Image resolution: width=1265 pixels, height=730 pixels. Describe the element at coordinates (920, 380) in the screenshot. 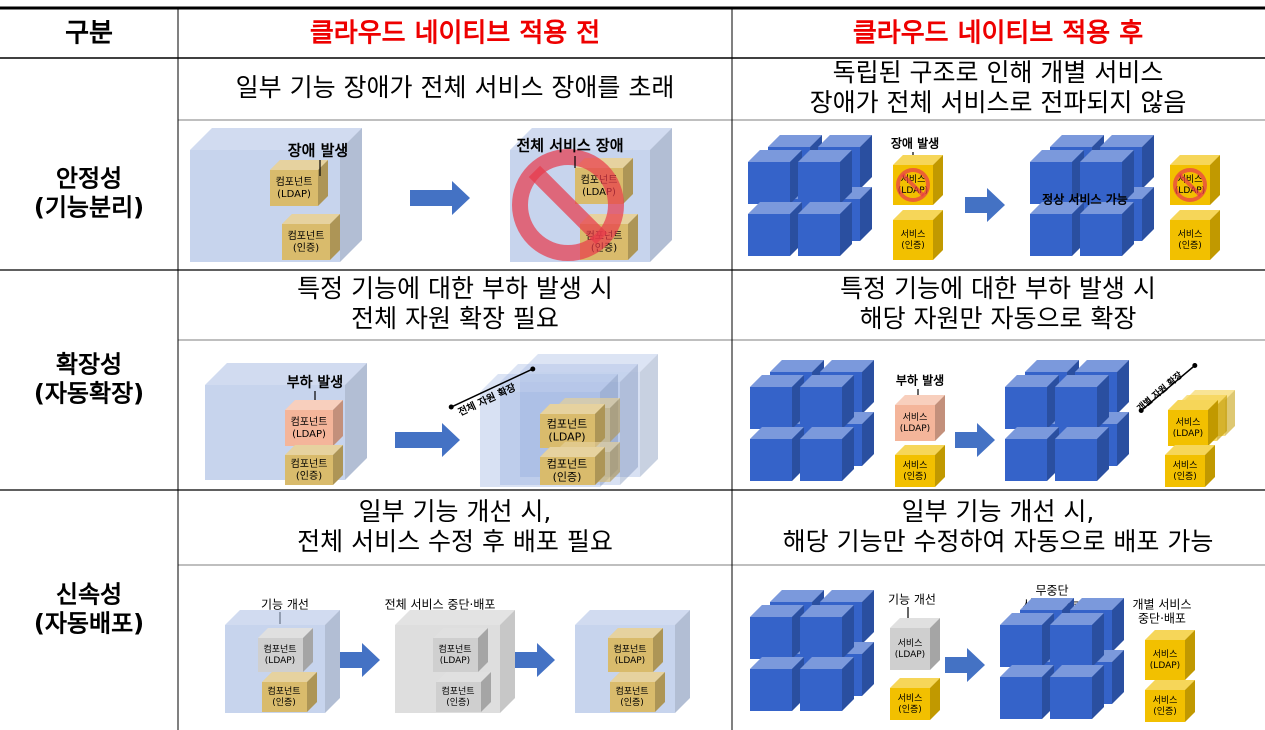

I see `diagram-label: 부하 발생` at that location.